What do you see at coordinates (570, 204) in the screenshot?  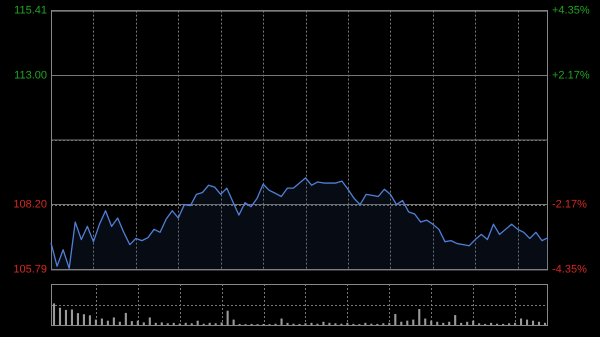 I see `y2-tick-label: -2.17%` at bounding box center [570, 204].